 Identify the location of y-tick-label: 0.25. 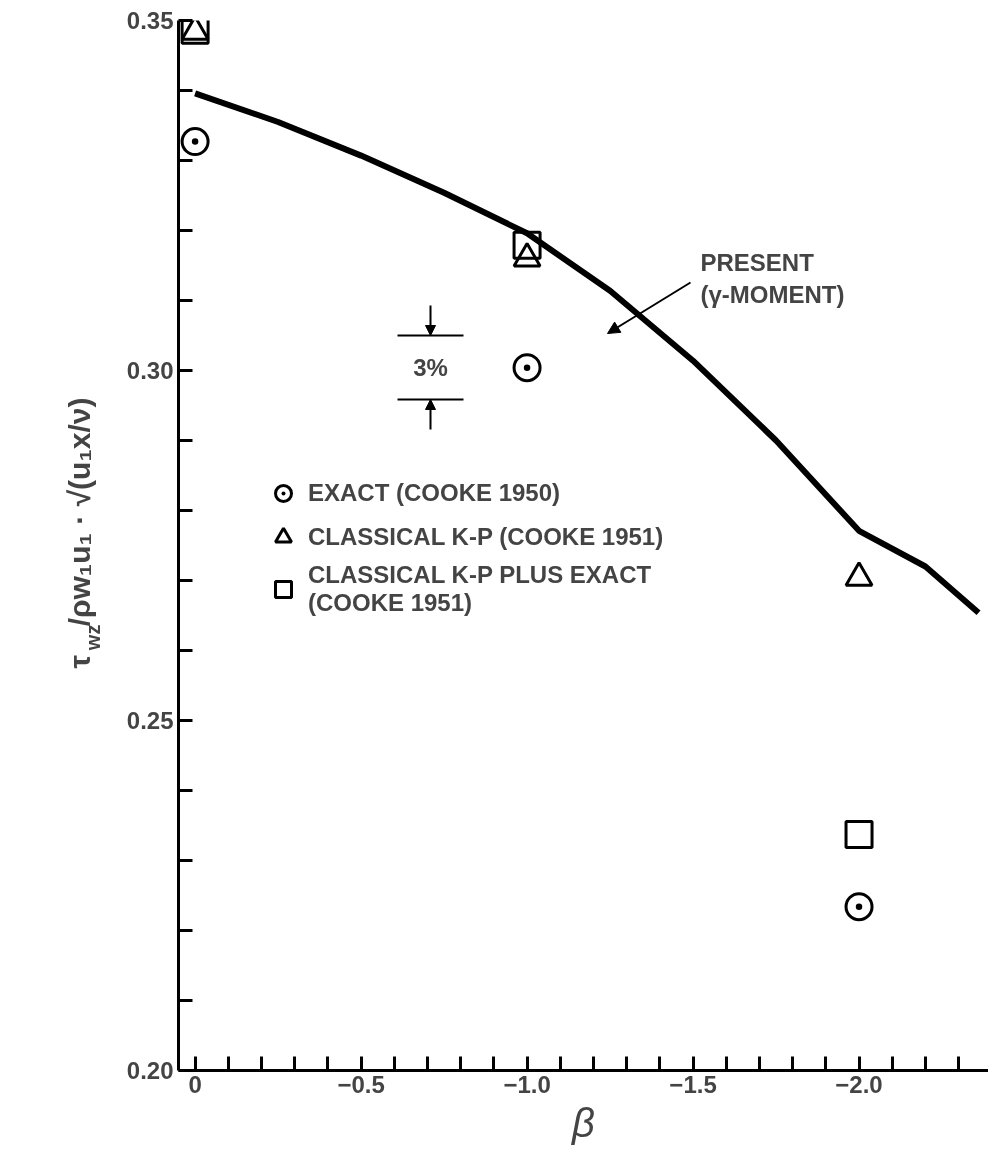
(150, 720).